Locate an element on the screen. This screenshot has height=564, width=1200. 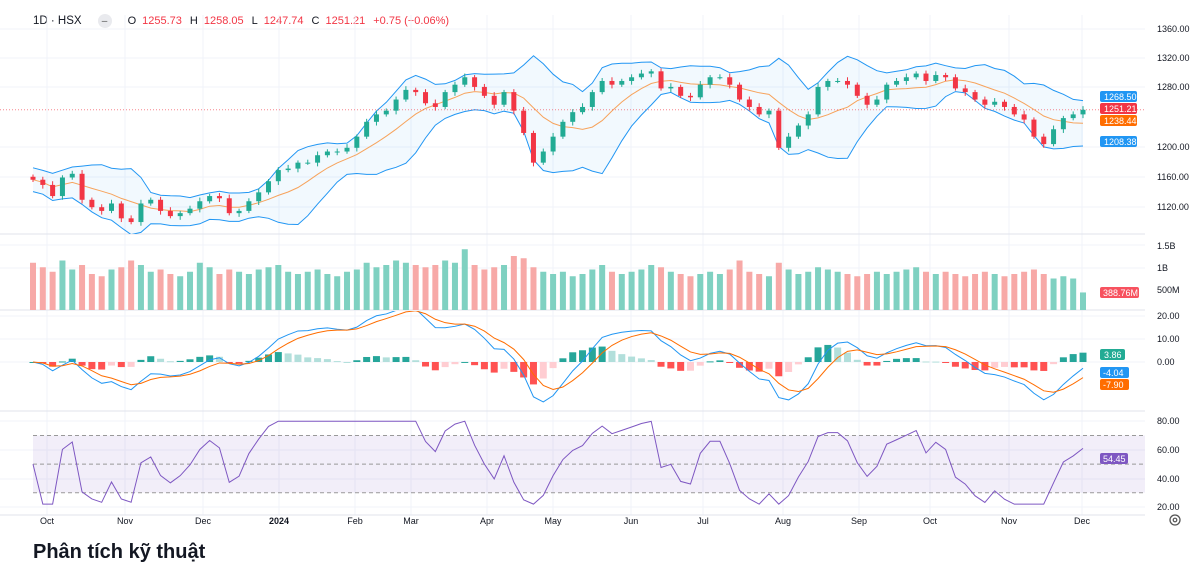
high-value: 1258.05 is located at coordinates (223, 21).